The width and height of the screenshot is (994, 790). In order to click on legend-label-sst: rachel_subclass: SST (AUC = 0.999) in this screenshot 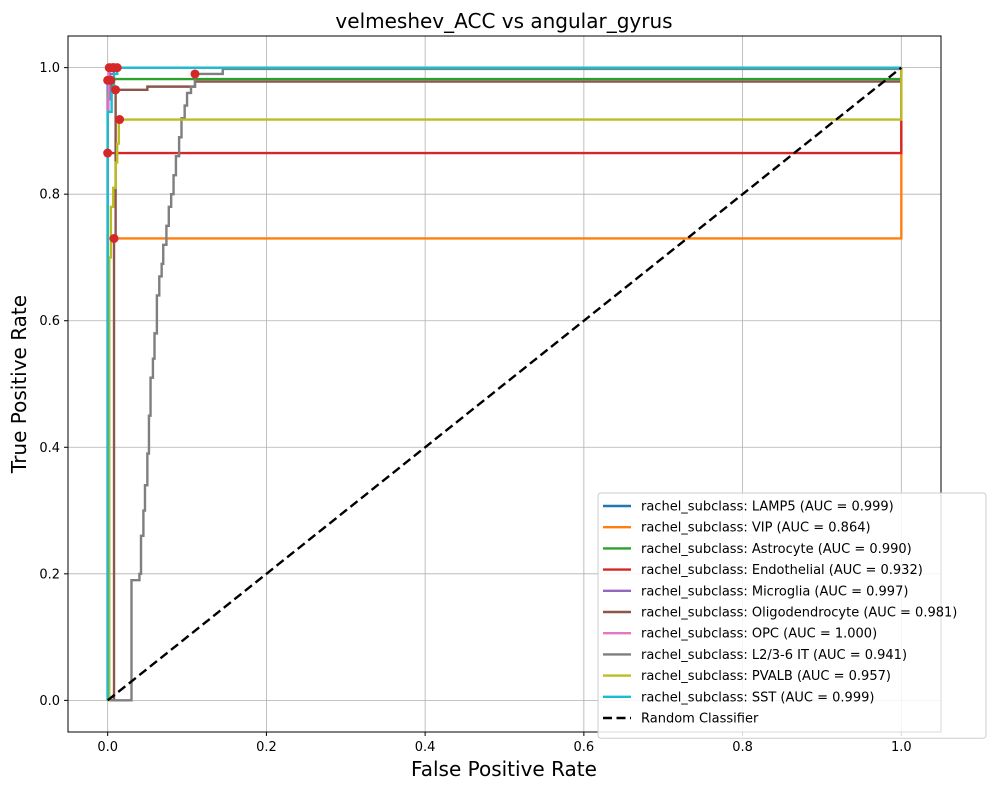, I will do `click(757, 697)`.